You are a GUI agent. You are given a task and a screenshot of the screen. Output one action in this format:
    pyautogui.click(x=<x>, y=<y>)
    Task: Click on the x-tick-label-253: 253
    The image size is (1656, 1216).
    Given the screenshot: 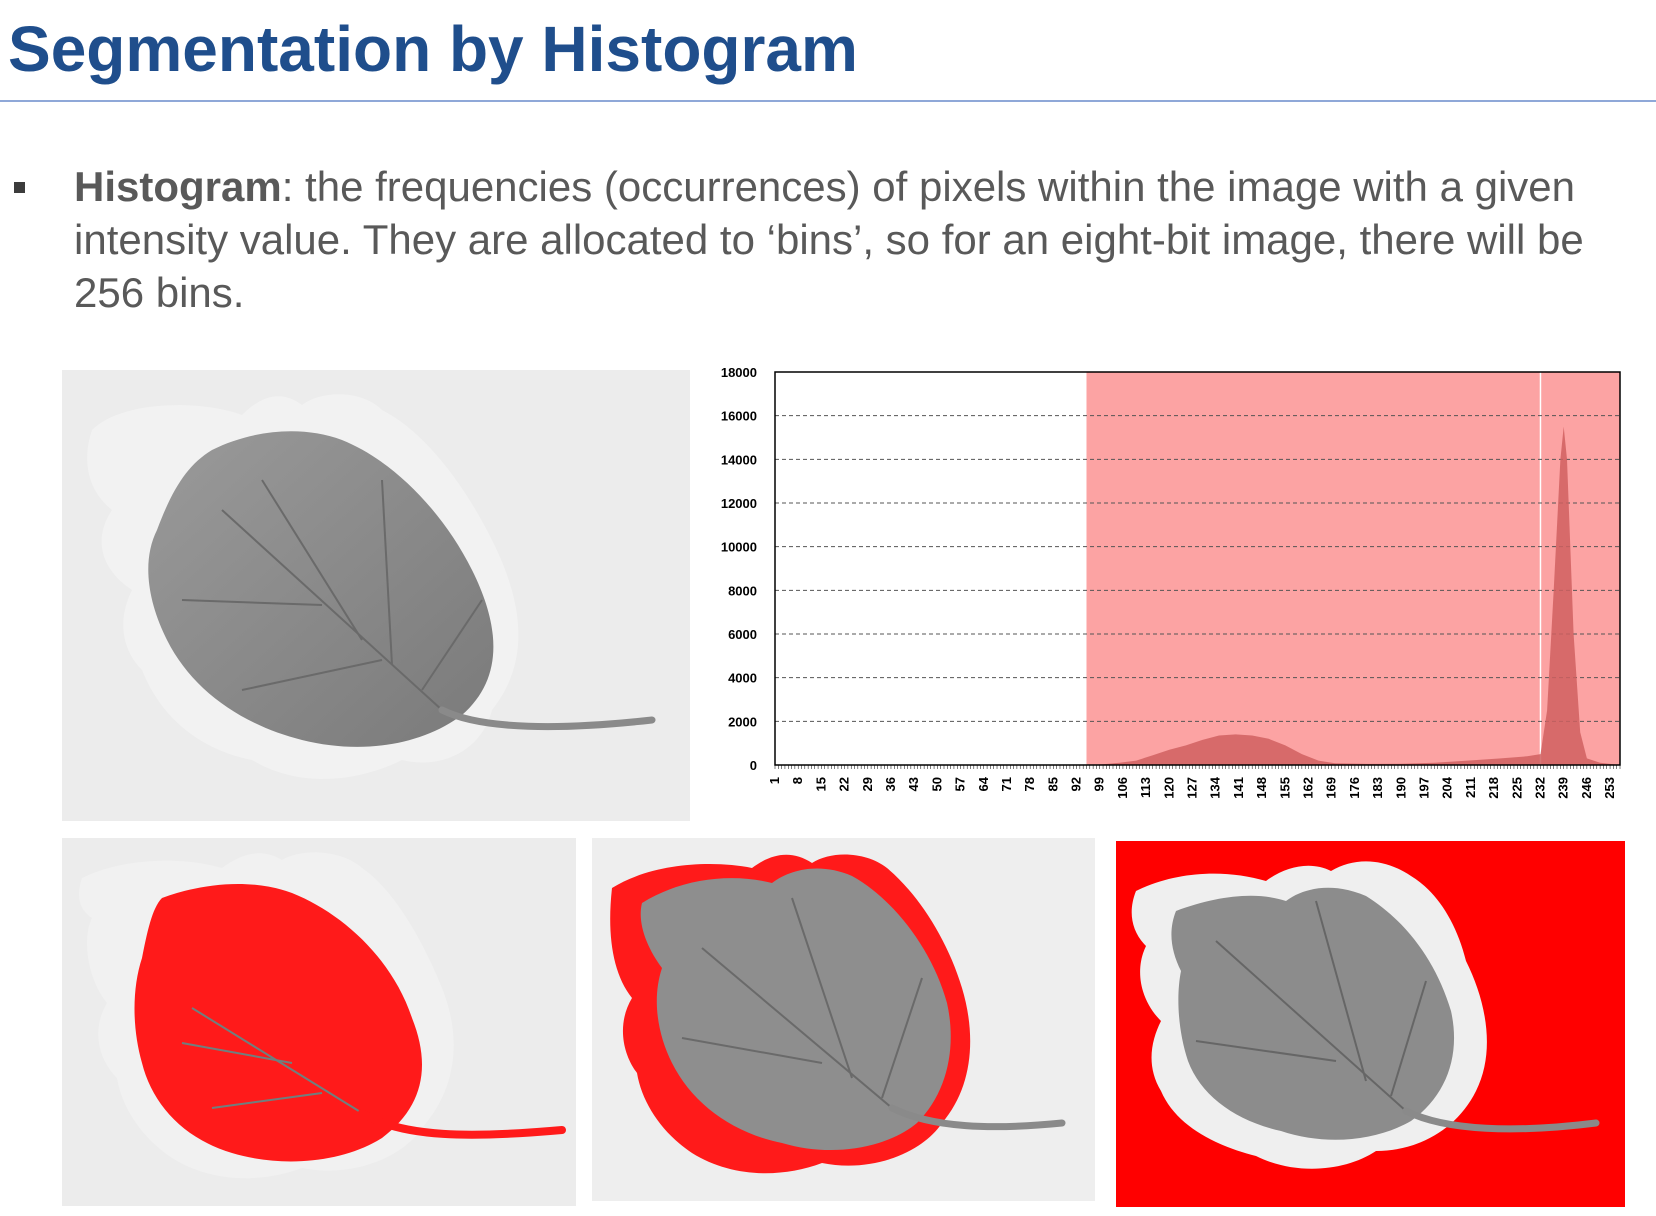 What is the action you would take?
    pyautogui.click(x=1609, y=788)
    